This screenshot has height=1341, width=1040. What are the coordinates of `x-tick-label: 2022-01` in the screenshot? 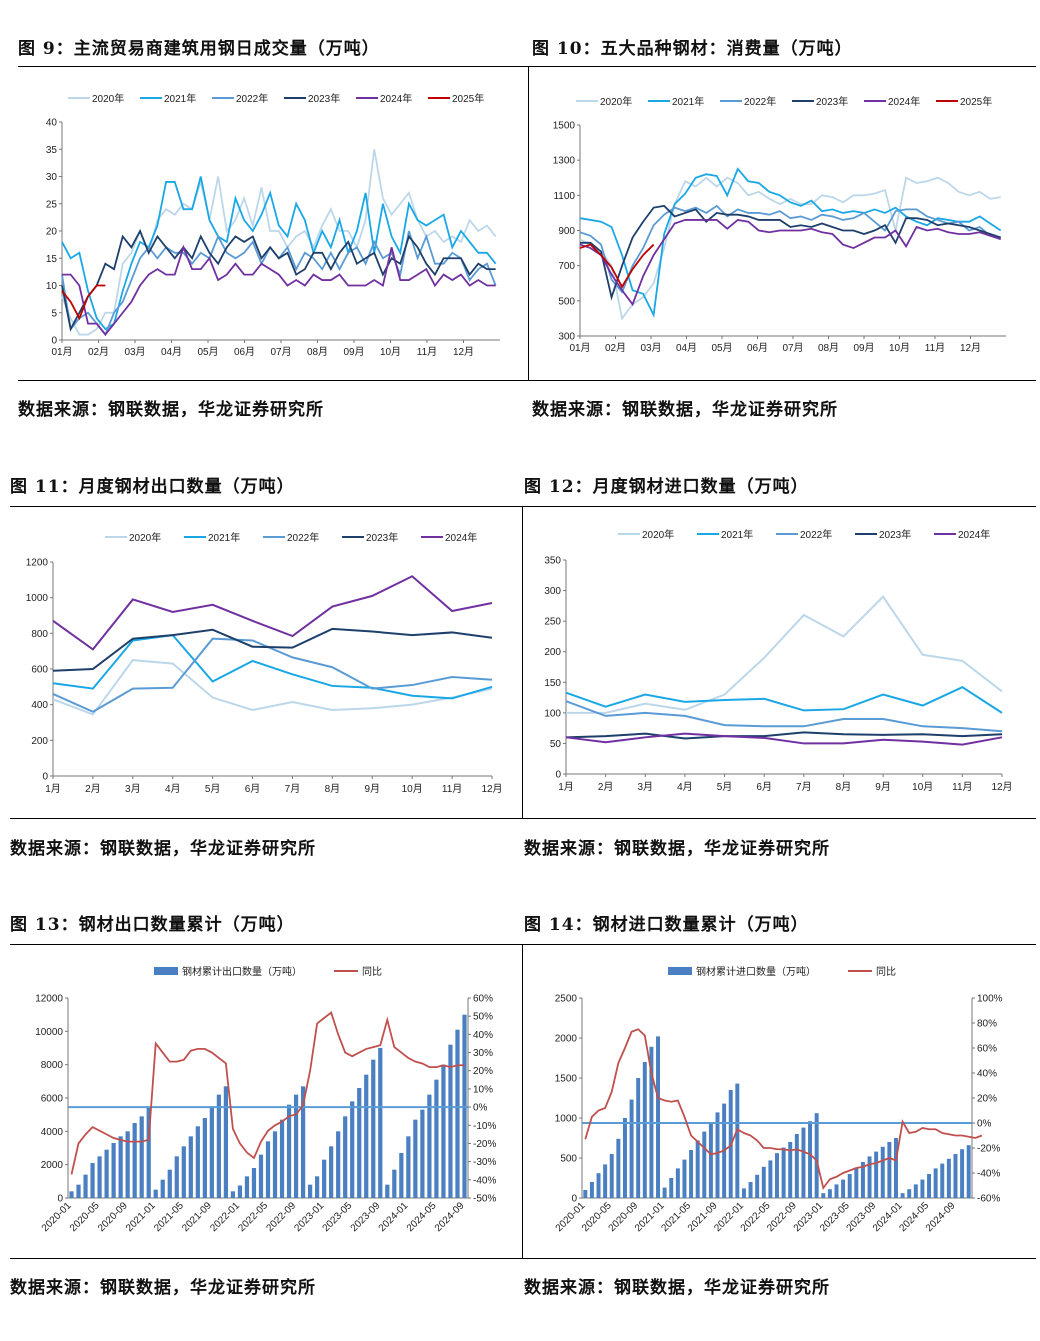 It's located at (225, 1217).